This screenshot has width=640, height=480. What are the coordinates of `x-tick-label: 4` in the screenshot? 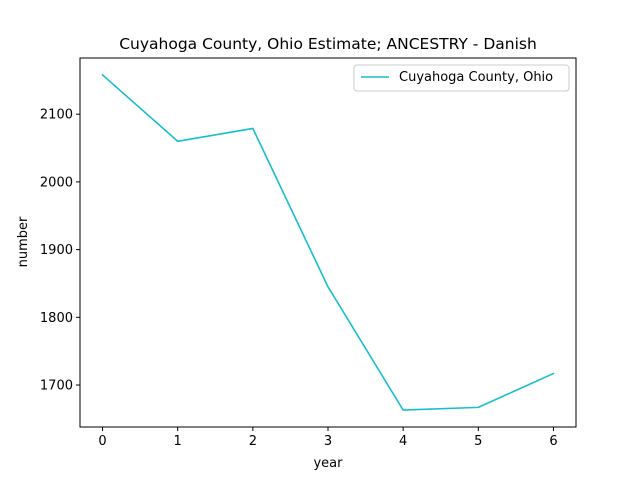 It's located at (403, 441).